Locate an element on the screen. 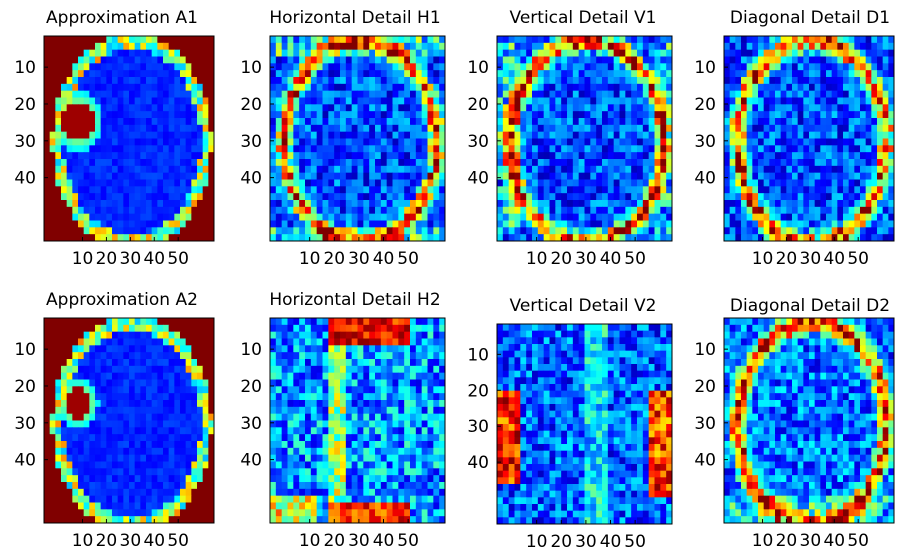 The width and height of the screenshot is (917, 556). x-tick-label: 30 is located at coordinates (131, 259).